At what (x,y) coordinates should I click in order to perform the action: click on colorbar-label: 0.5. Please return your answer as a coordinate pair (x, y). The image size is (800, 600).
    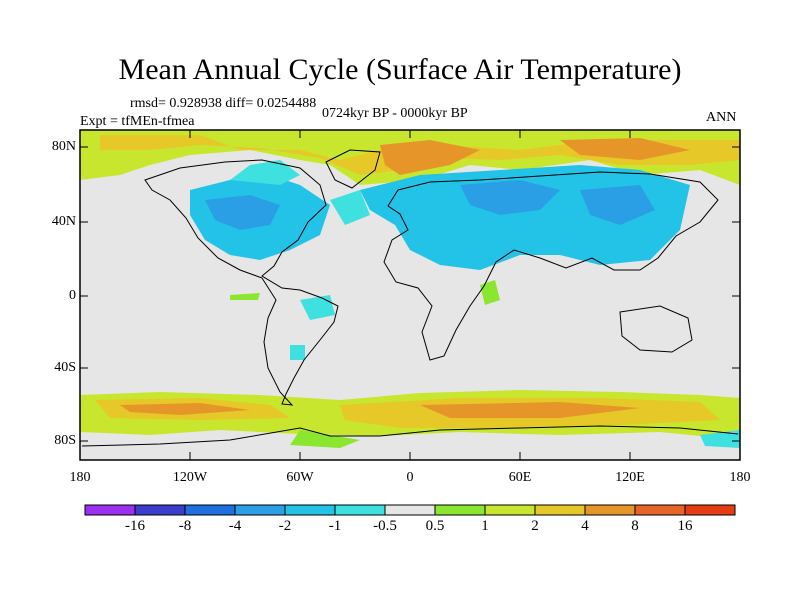
    Looking at the image, I should click on (435, 526).